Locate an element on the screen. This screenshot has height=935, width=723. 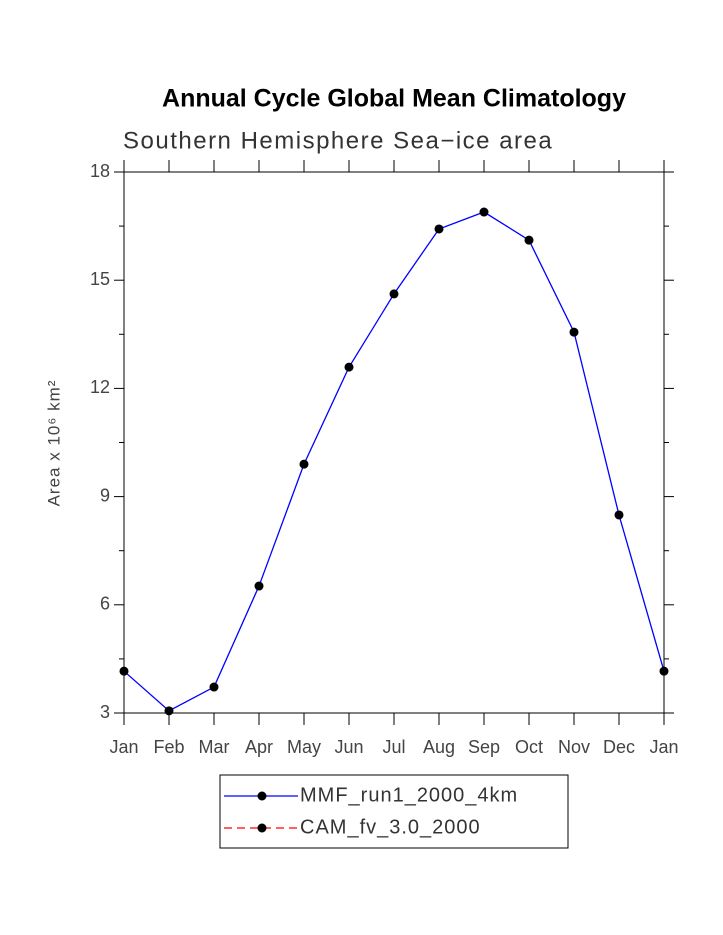
y-tick-label: 15 is located at coordinates (100, 279).